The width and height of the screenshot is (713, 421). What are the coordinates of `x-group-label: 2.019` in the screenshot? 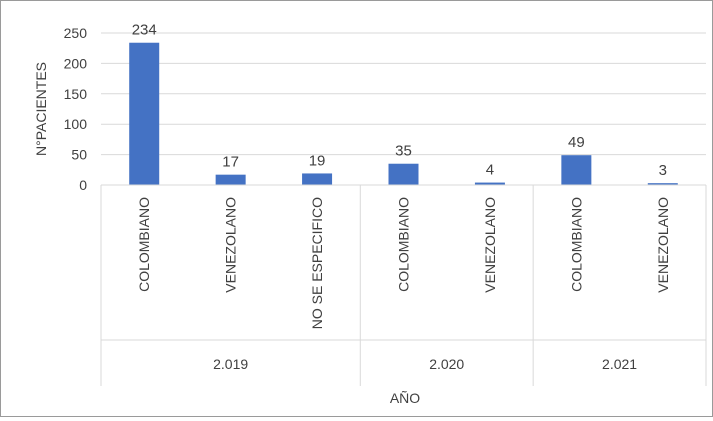 It's located at (230, 364).